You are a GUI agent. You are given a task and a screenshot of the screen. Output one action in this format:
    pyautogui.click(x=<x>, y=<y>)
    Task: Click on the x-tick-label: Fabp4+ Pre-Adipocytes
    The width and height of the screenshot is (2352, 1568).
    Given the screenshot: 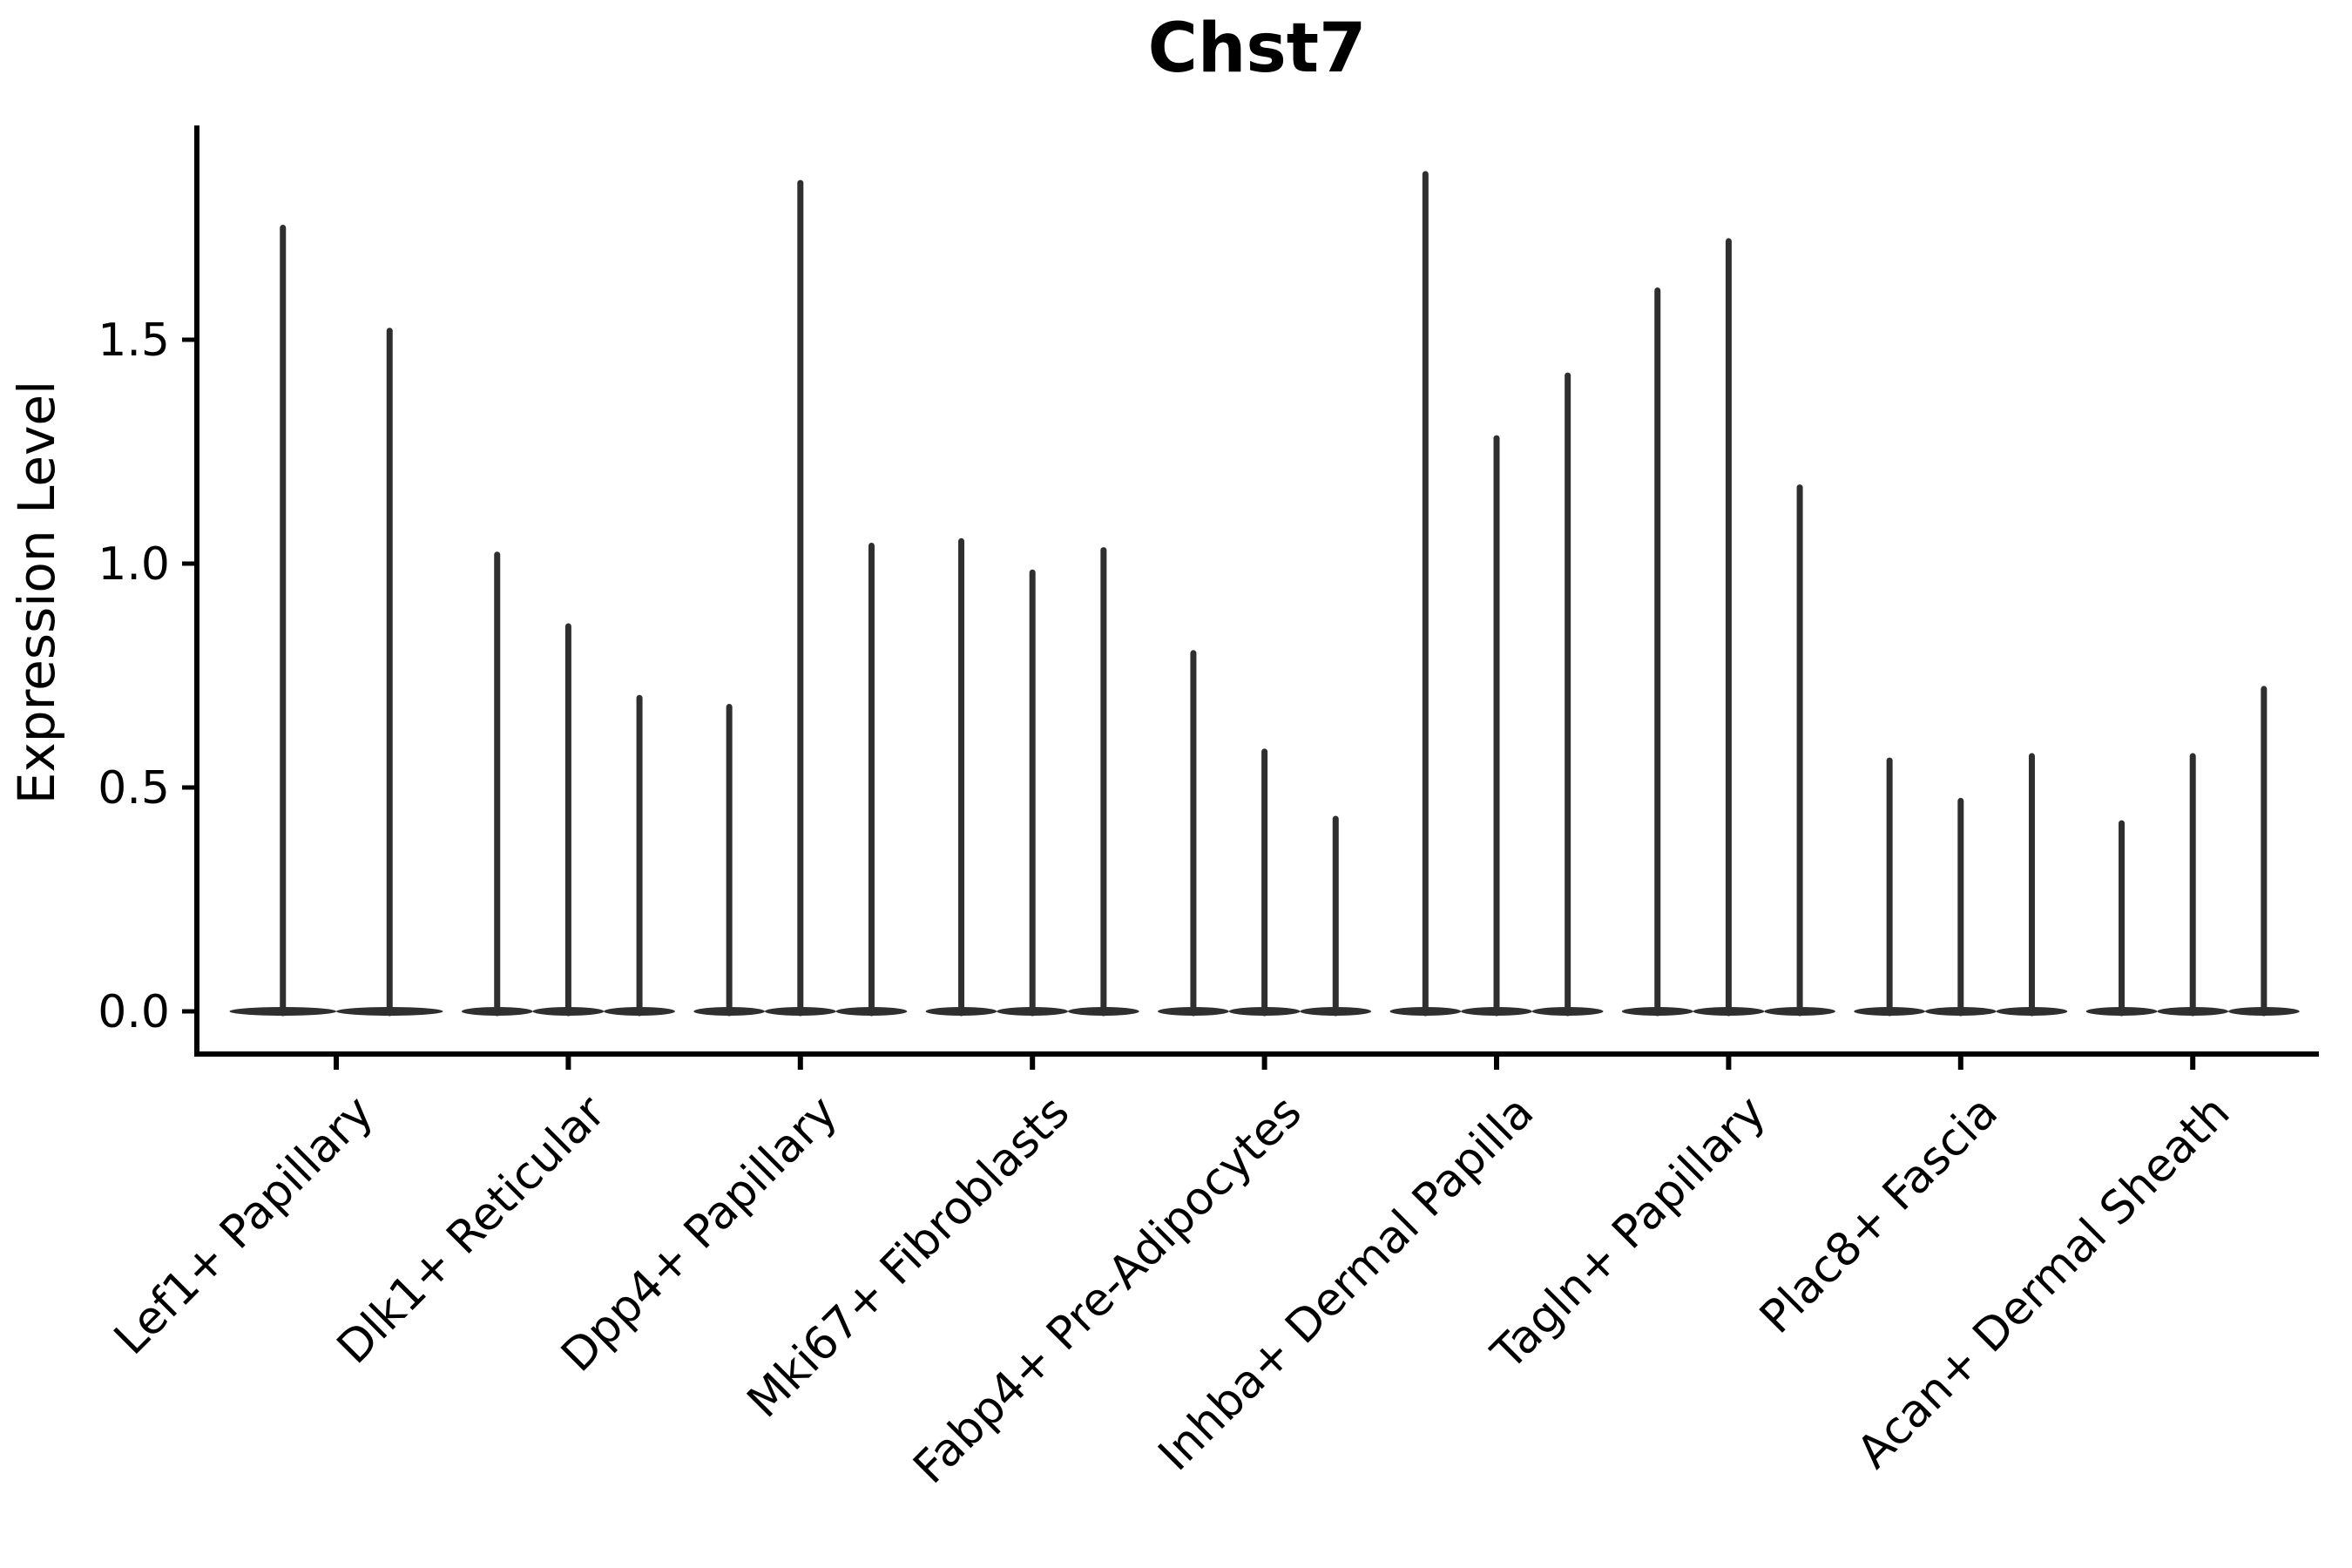 What is the action you would take?
    pyautogui.click(x=1107, y=1290)
    